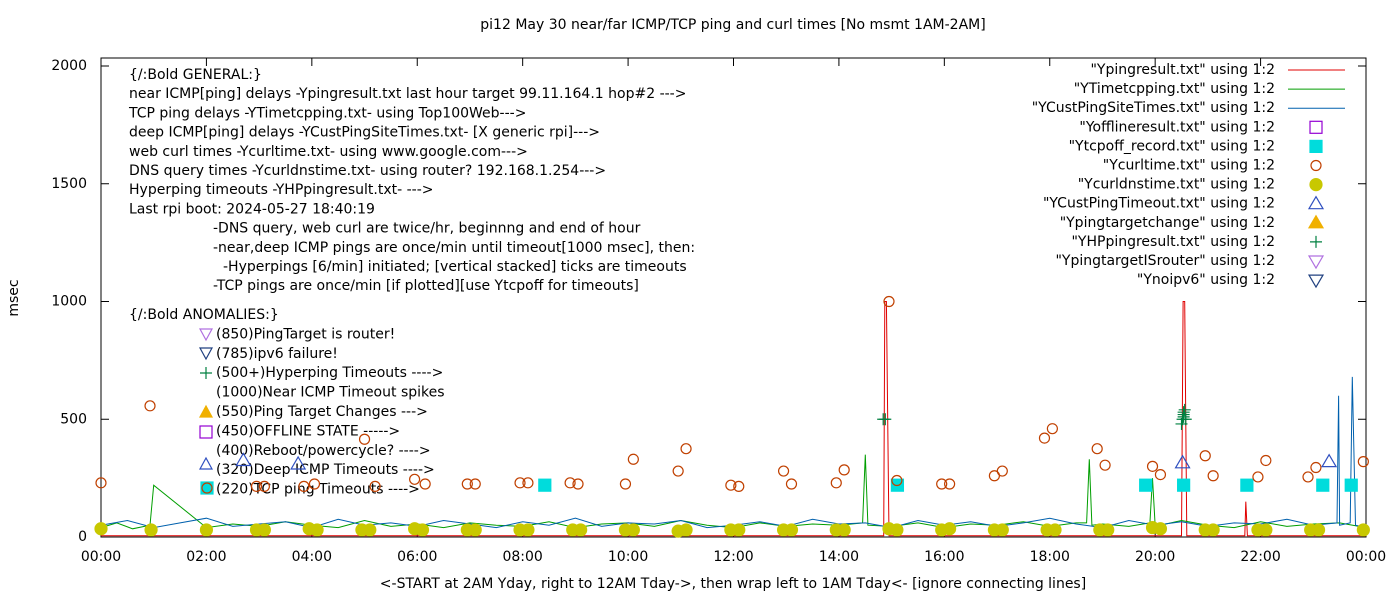  I want to click on legend-label: "YCustPingSiteTimes.txt" using 1:2, so click(1153, 108).